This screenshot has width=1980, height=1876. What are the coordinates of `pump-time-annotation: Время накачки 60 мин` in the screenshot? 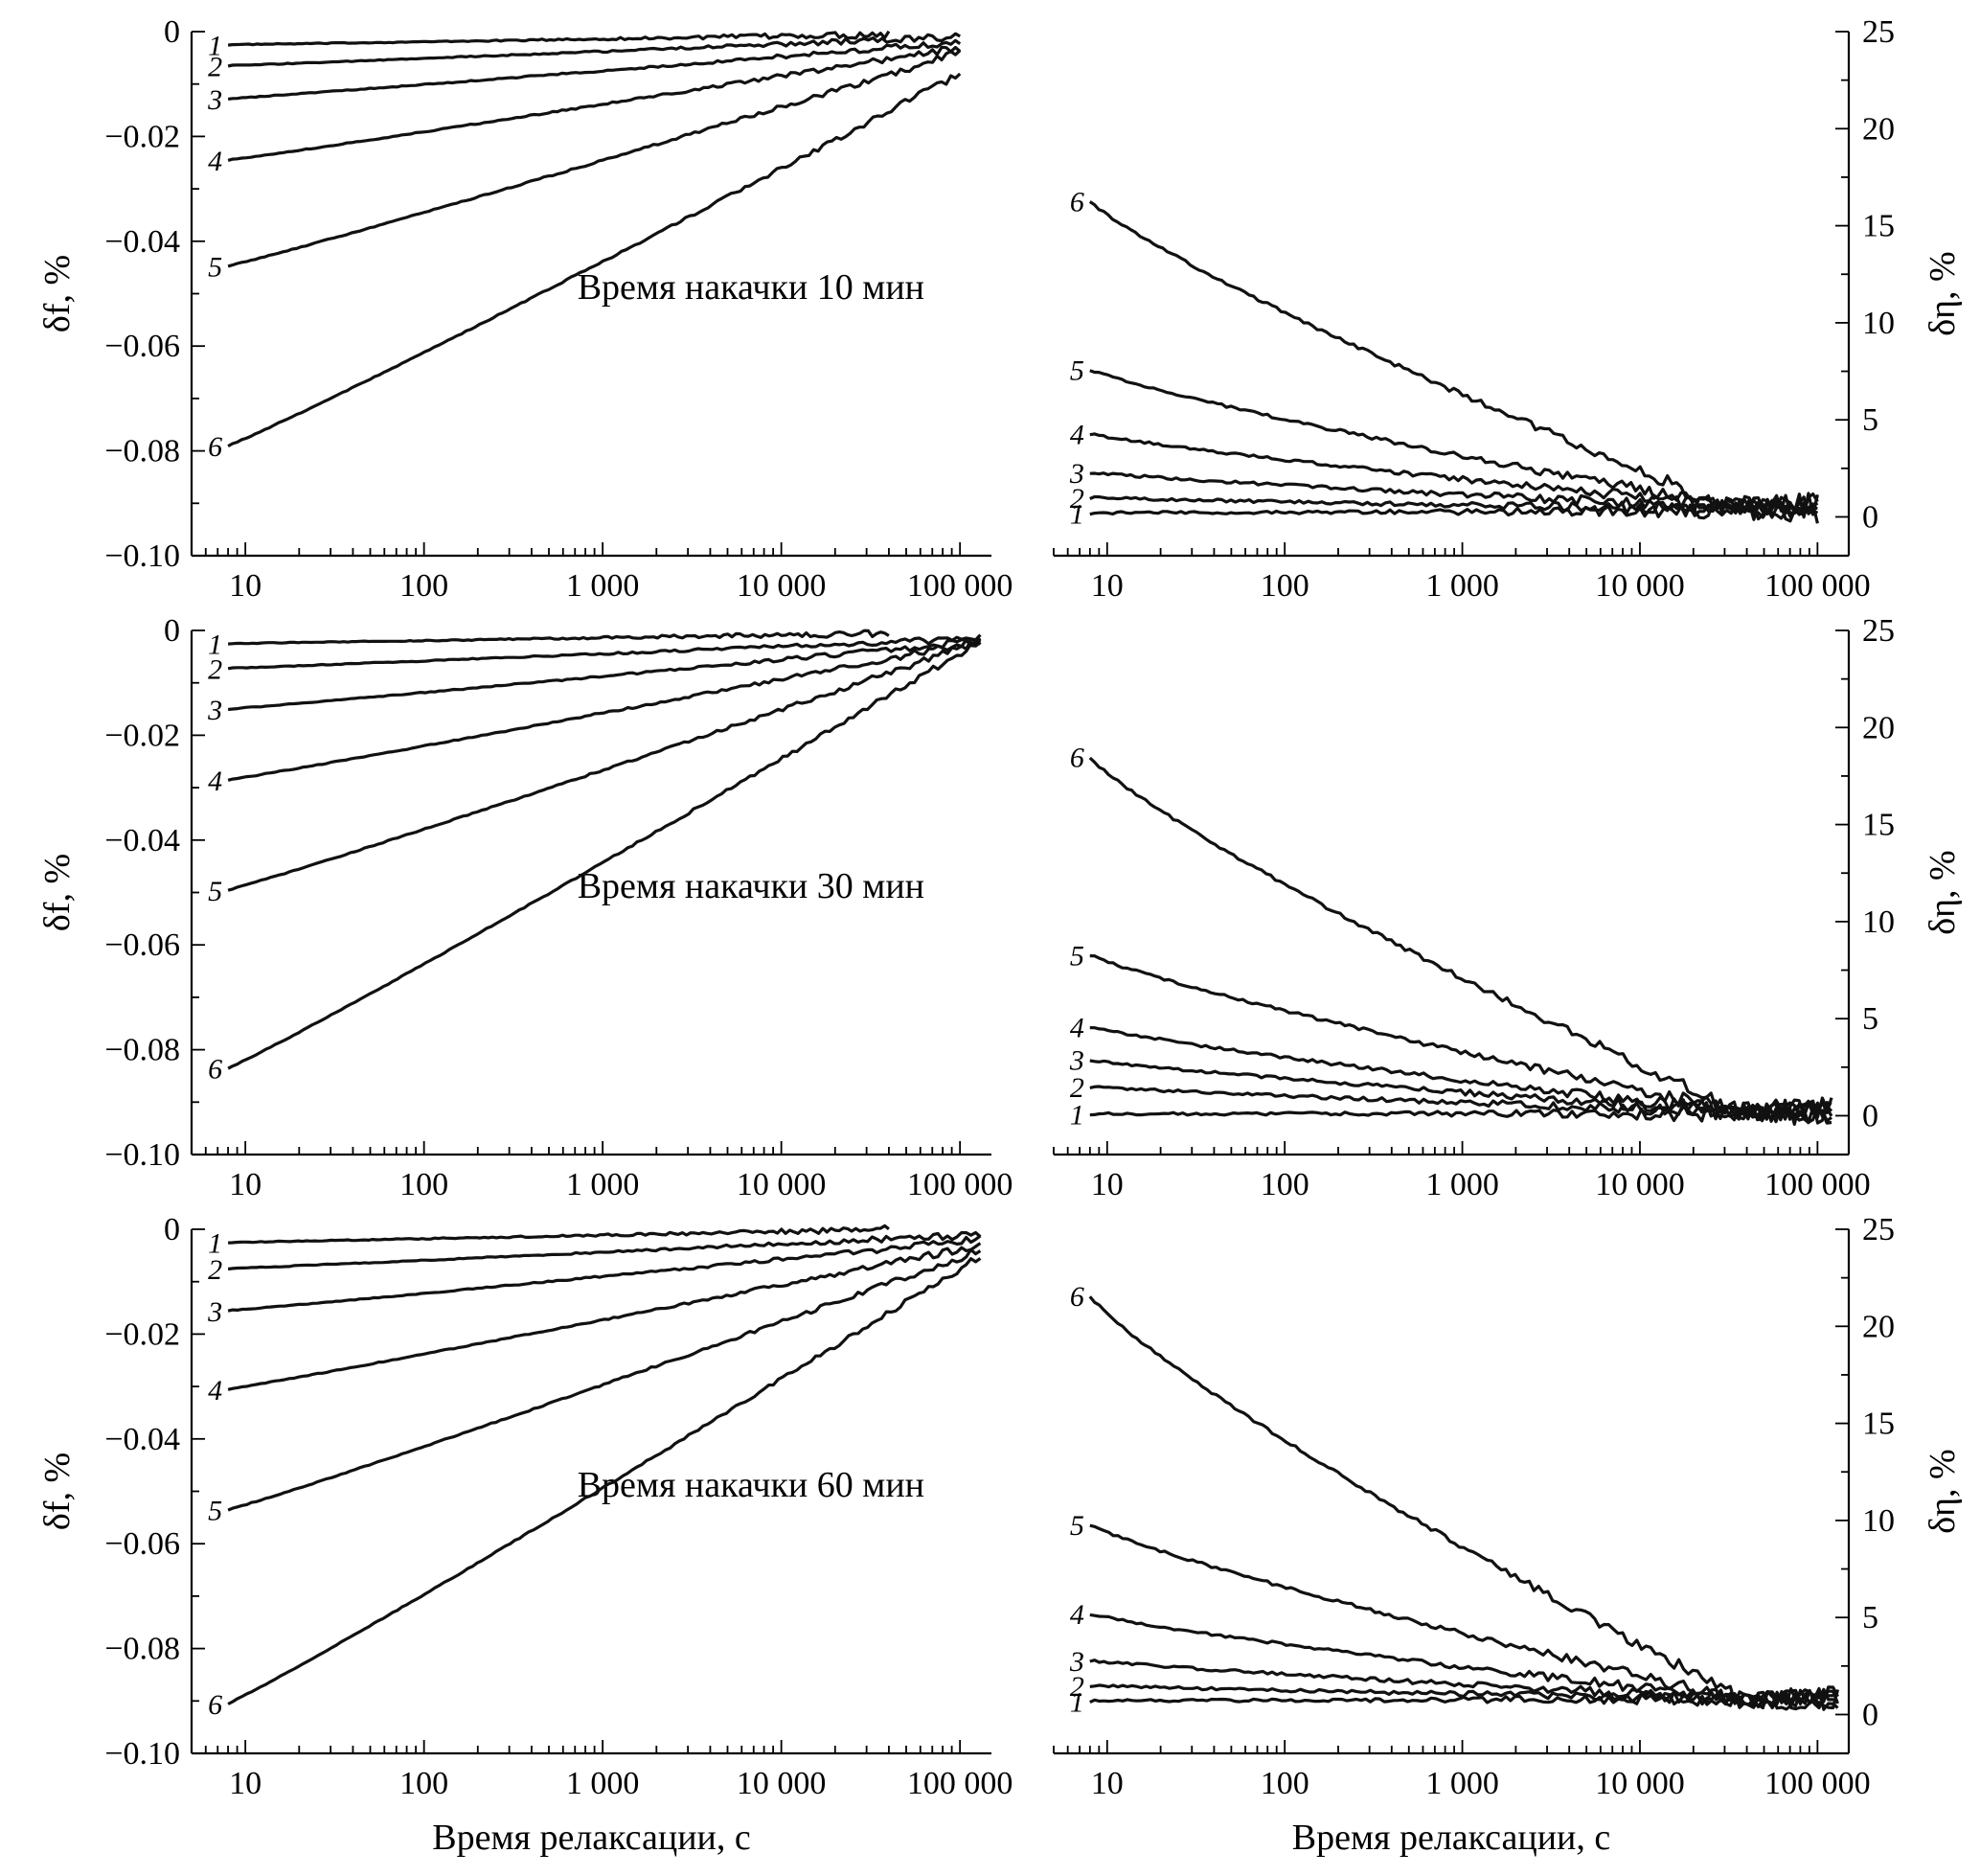 It's located at (751, 1485).